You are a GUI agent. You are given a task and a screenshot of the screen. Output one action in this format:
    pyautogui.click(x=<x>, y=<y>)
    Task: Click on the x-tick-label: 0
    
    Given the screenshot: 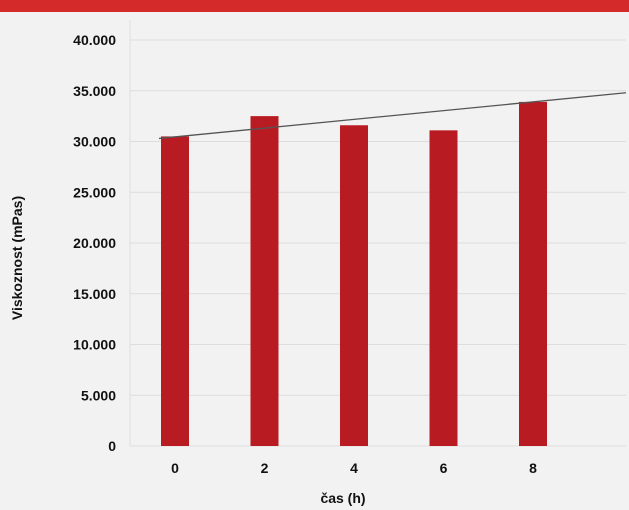 What is the action you would take?
    pyautogui.click(x=175, y=468)
    